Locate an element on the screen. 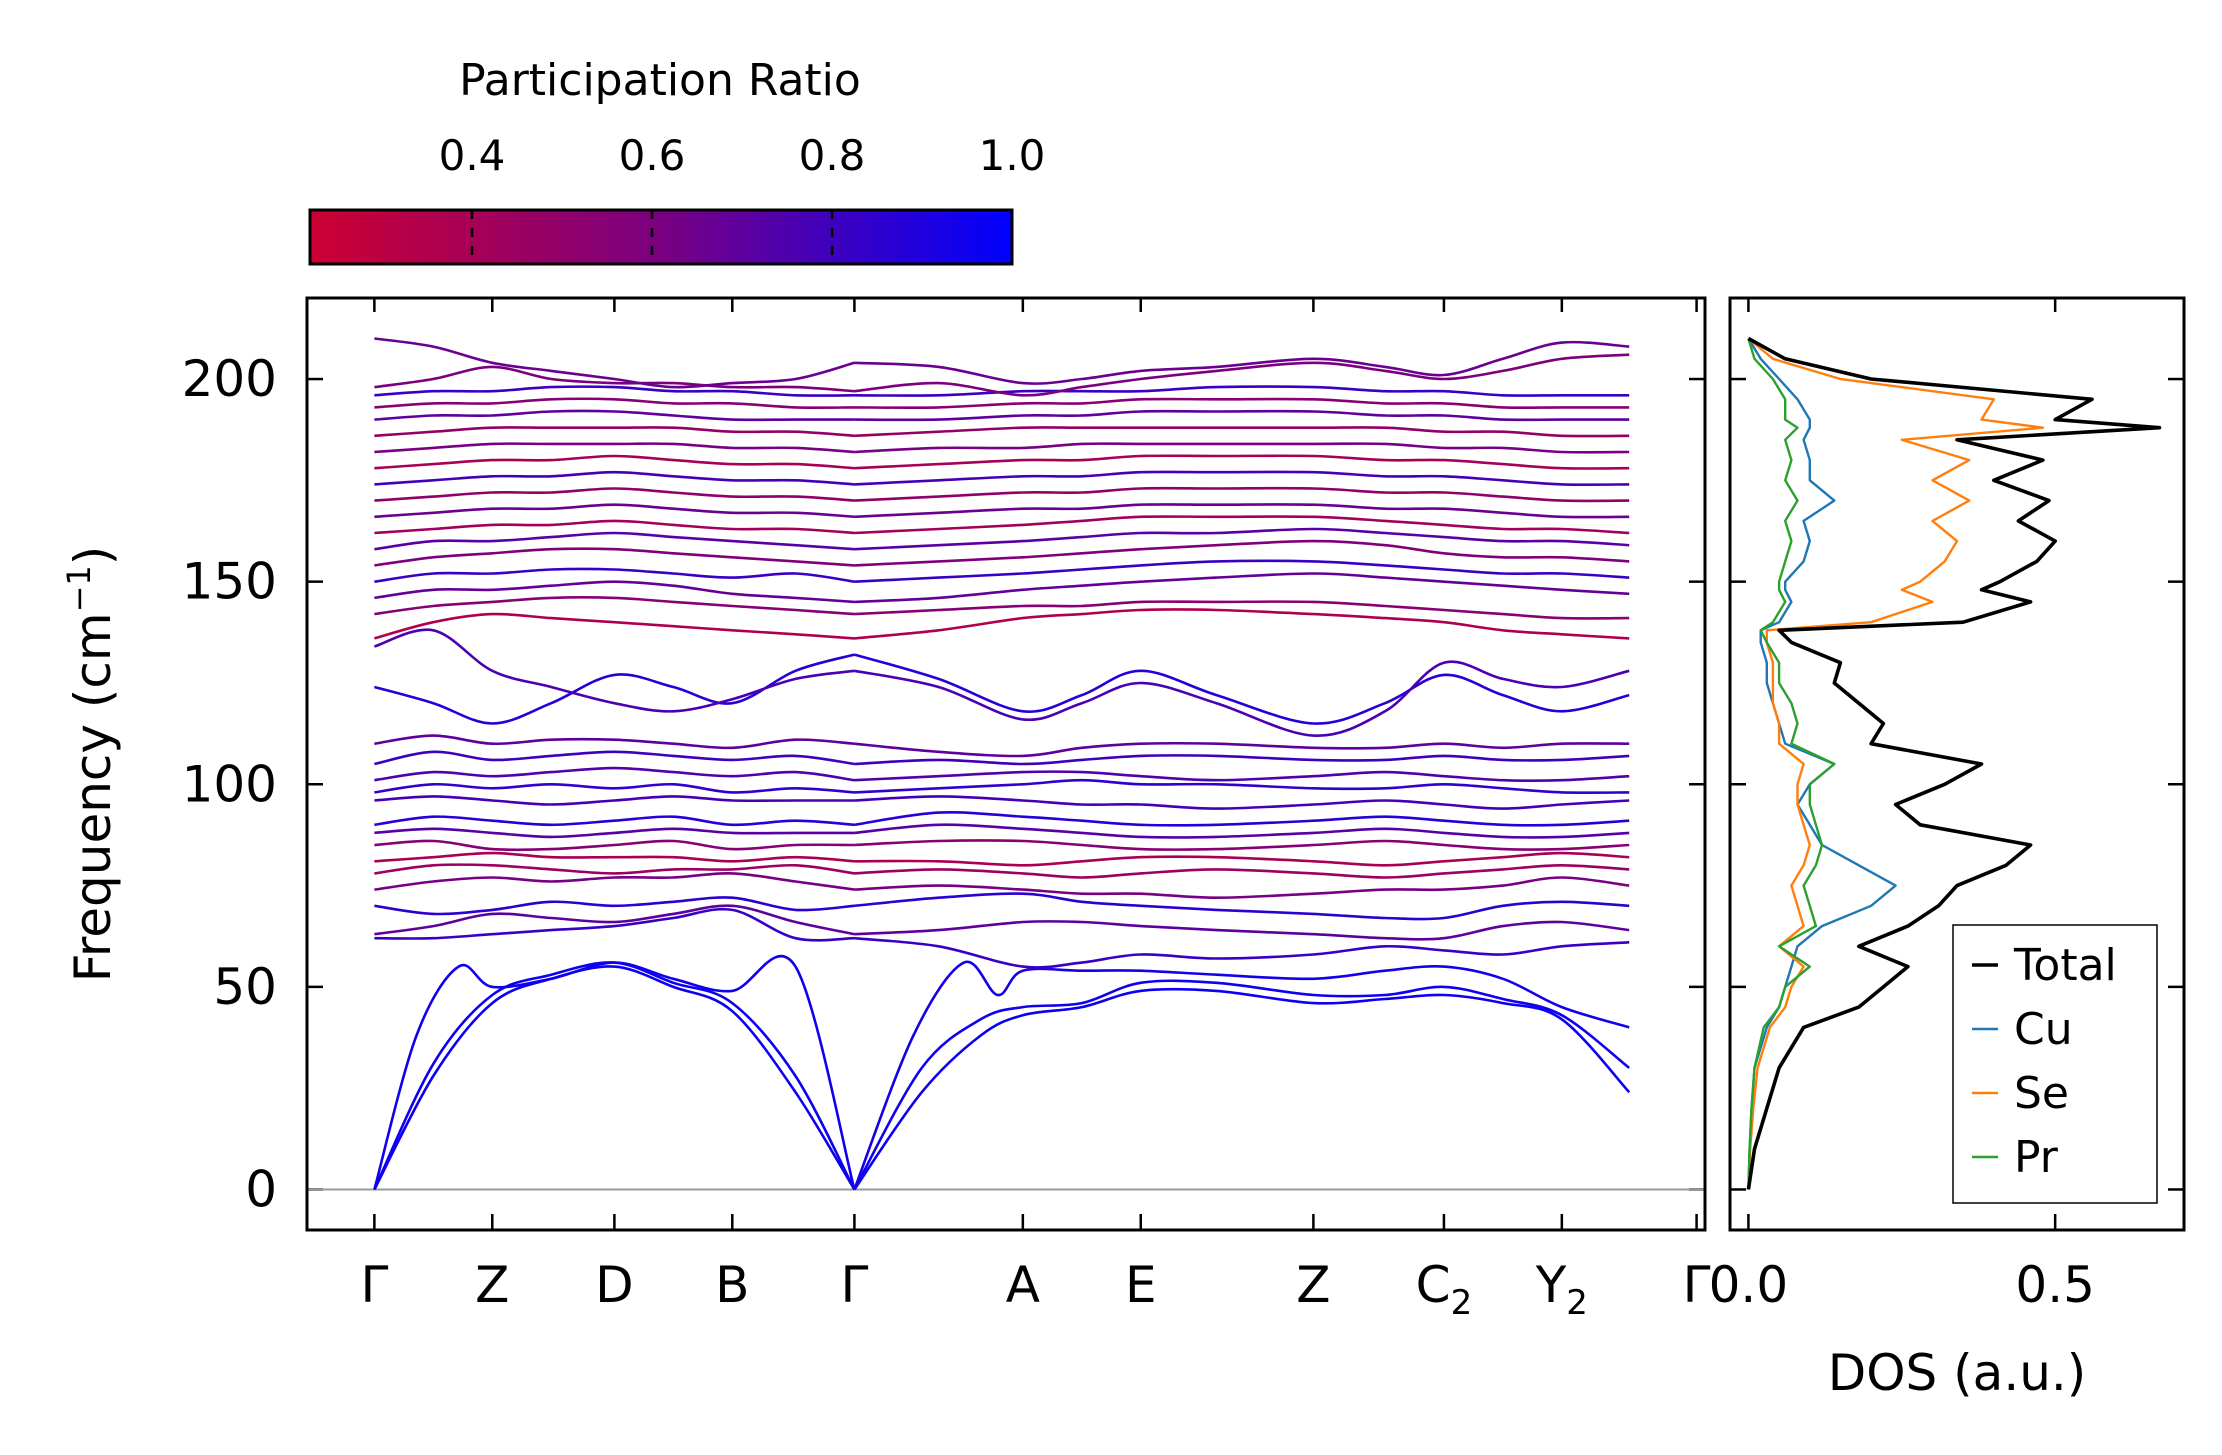 The width and height of the screenshot is (2222, 1455). dos-line-total is located at coordinates (1954, 763).